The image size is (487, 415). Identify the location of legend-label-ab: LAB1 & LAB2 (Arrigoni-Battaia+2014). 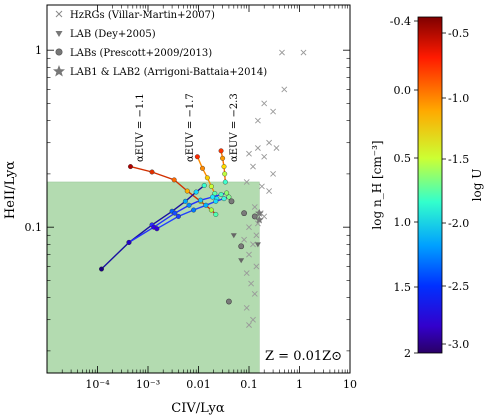
(168, 72).